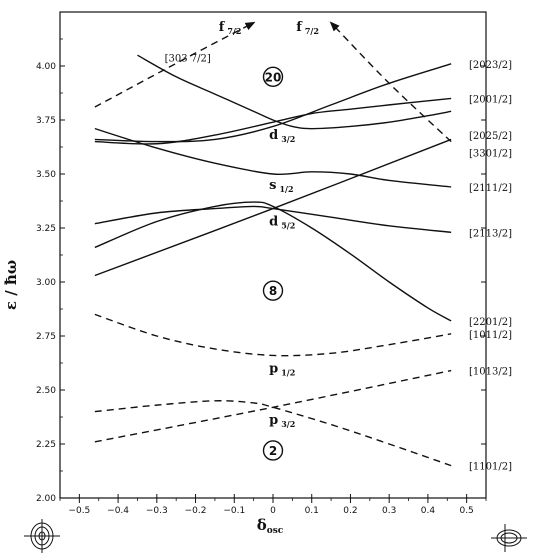 This screenshot has height=557, width=539. I want to click on x-tick-label: 0.3, so click(389, 511).